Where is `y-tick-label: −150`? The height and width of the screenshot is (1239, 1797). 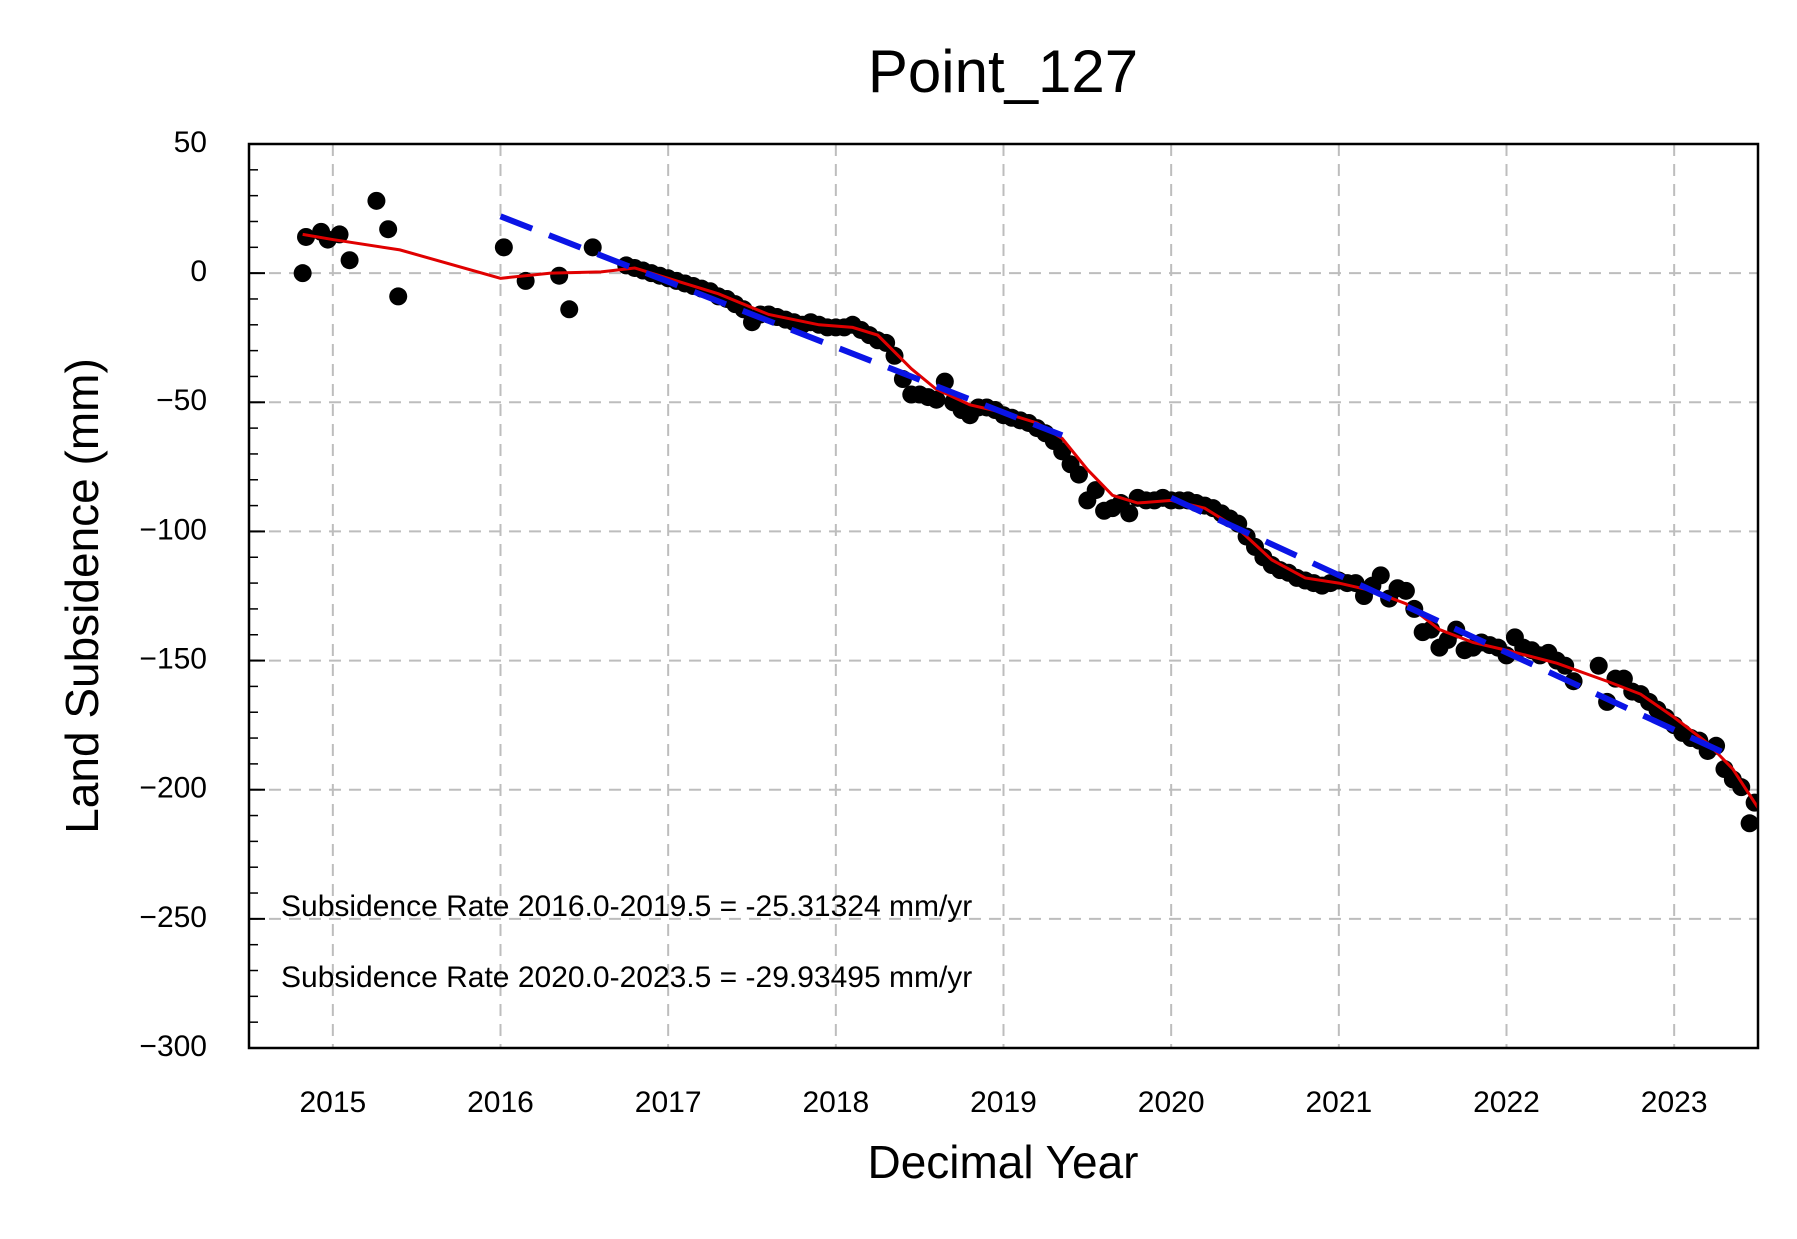 y-tick-label: −150 is located at coordinates (173, 658).